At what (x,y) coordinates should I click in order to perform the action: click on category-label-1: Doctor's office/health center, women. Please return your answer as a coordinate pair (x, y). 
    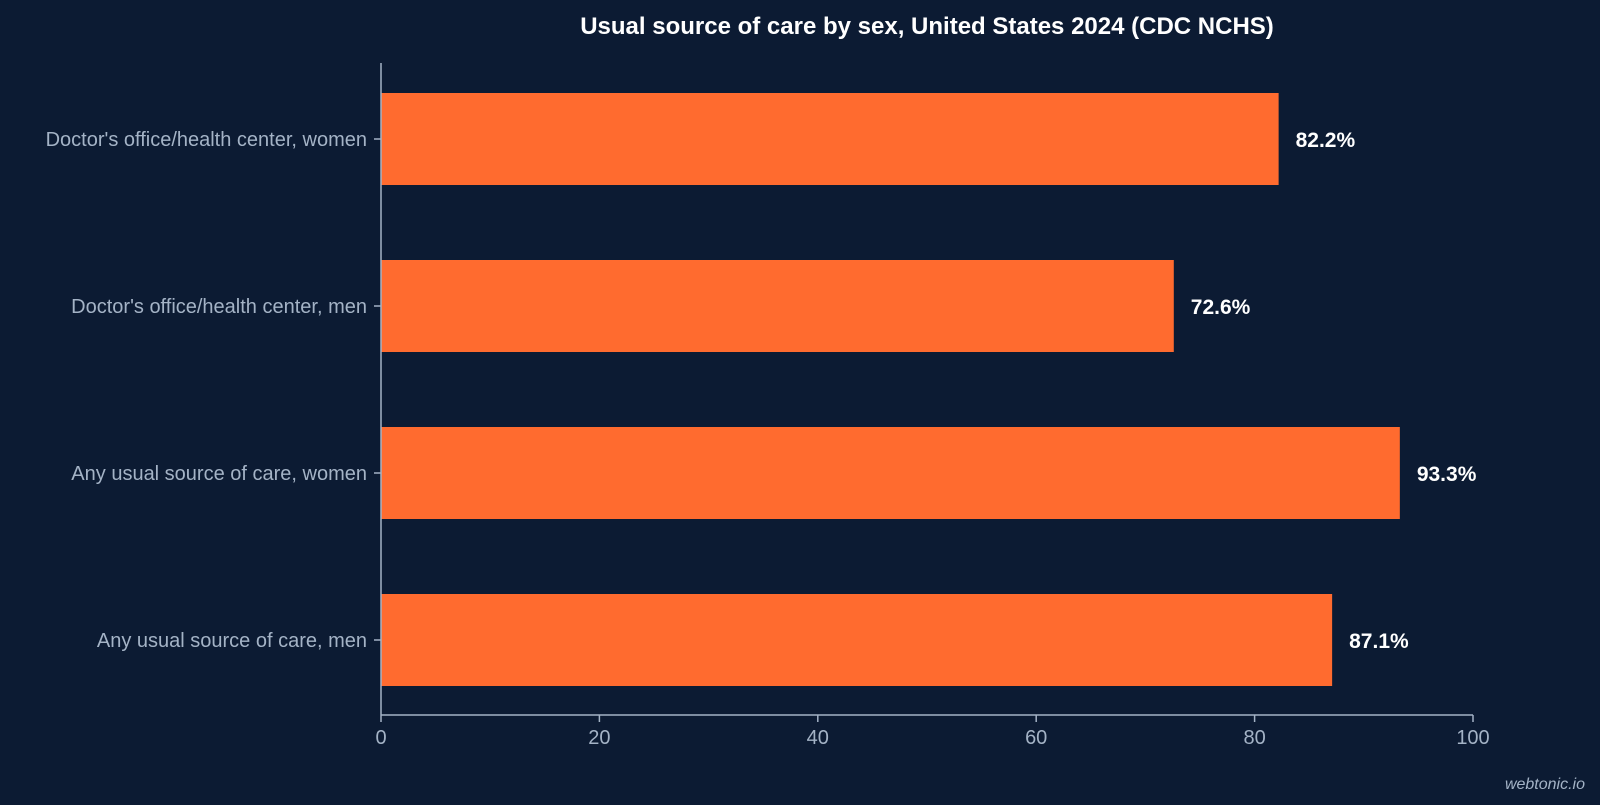
    Looking at the image, I should click on (206, 140).